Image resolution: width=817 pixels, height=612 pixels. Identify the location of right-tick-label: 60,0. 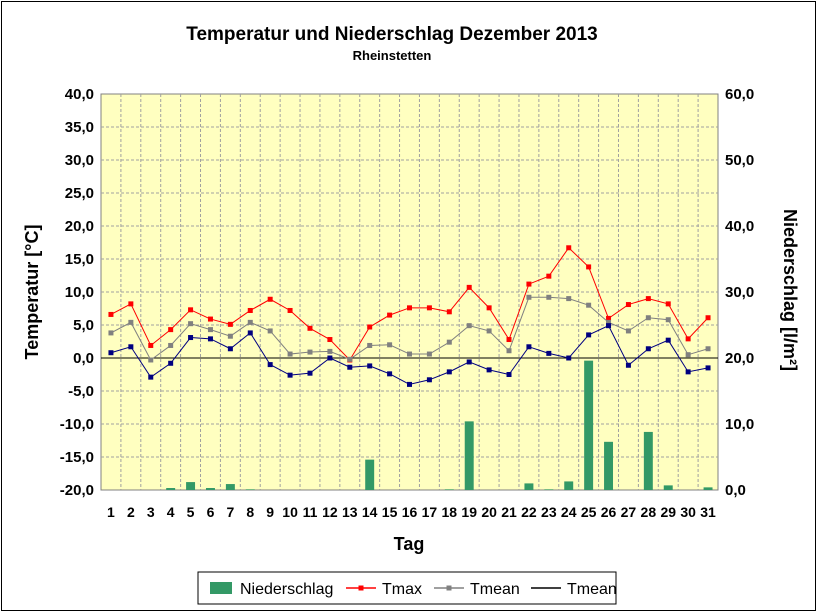
(739, 94).